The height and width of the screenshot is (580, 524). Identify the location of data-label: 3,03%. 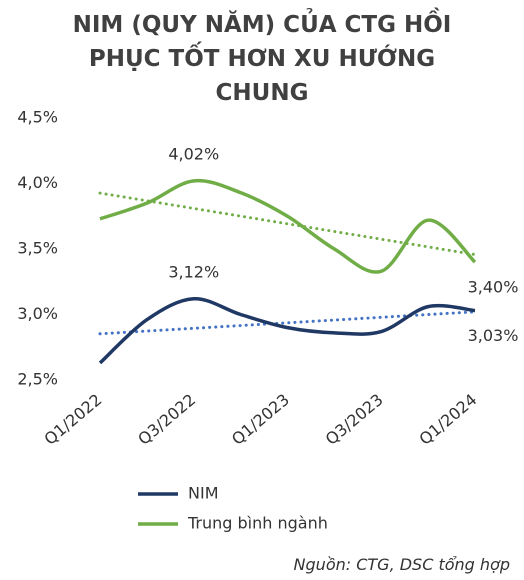
(493, 335).